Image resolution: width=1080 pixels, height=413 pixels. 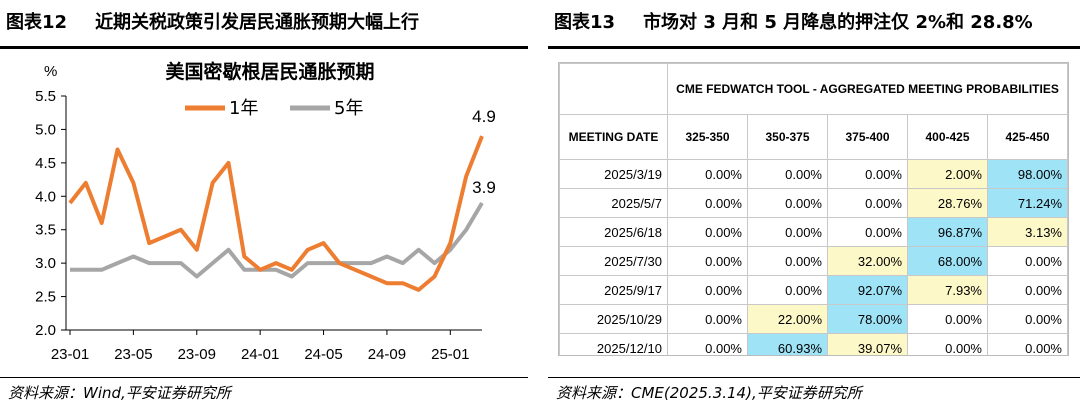 I want to click on table-row: 2025/7/30 0.00% 0.00% 32.00% 68.00% 0.00%, so click(x=813, y=261).